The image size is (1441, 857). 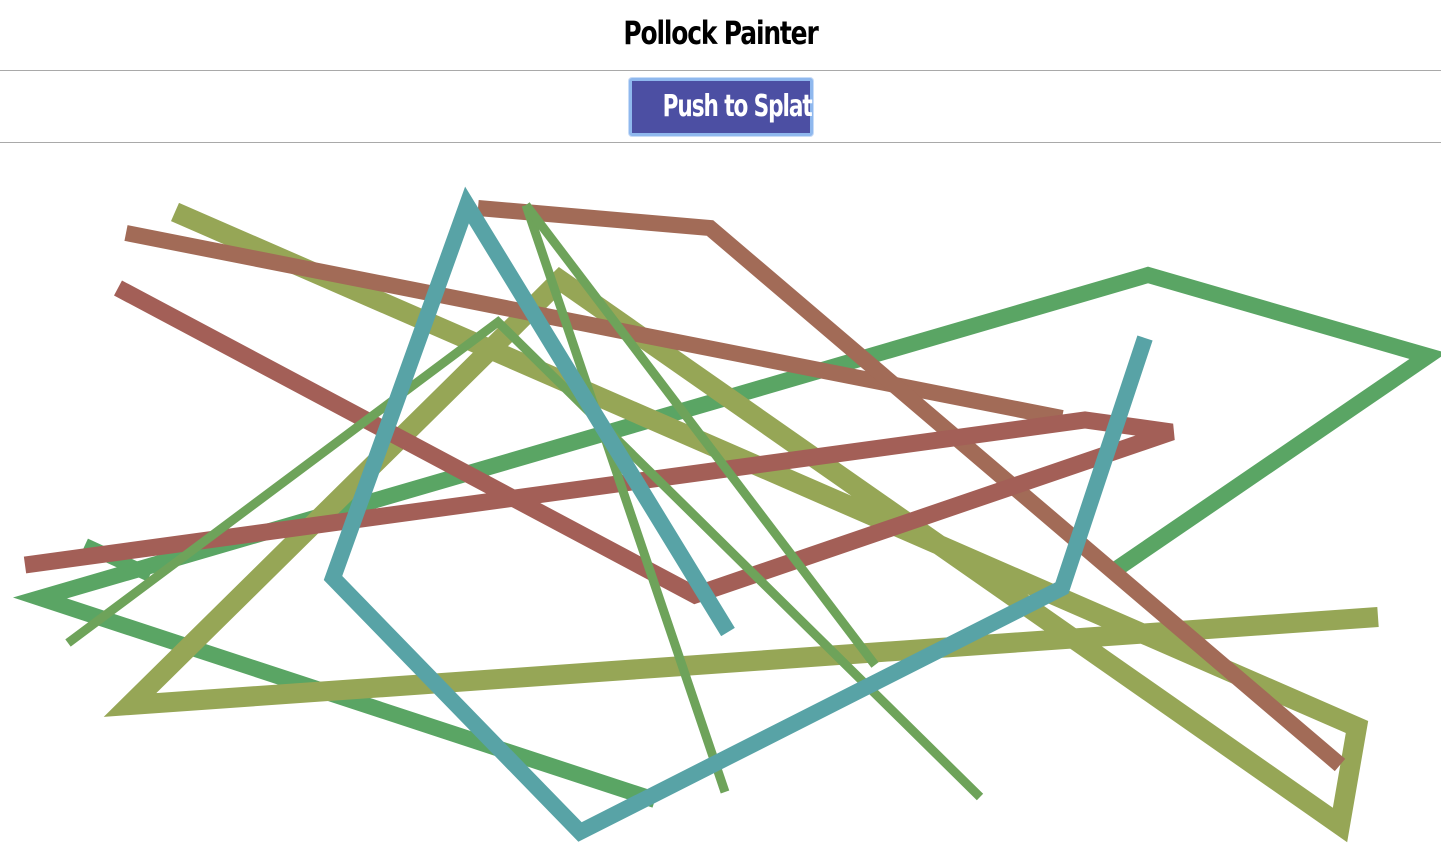 I want to click on title-bar: Pollock Painter, so click(x=720, y=35).